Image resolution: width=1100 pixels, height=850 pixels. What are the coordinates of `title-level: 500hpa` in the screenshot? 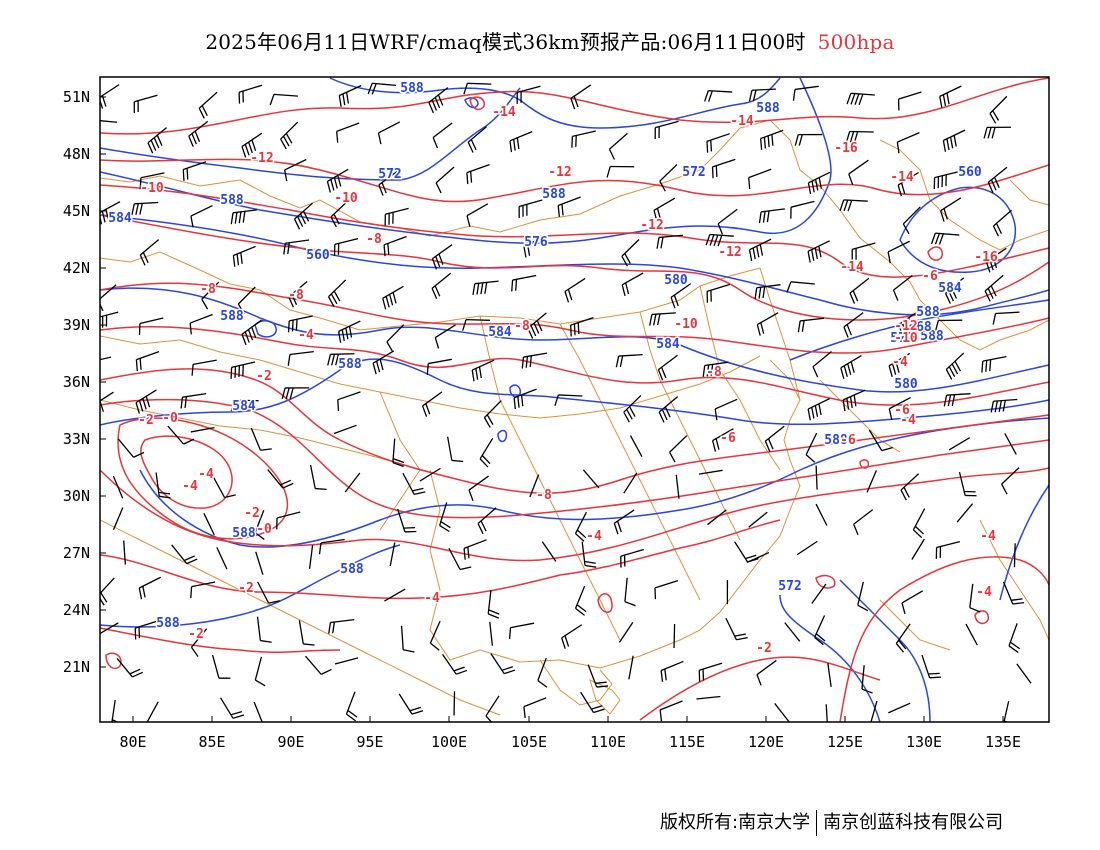 It's located at (856, 42).